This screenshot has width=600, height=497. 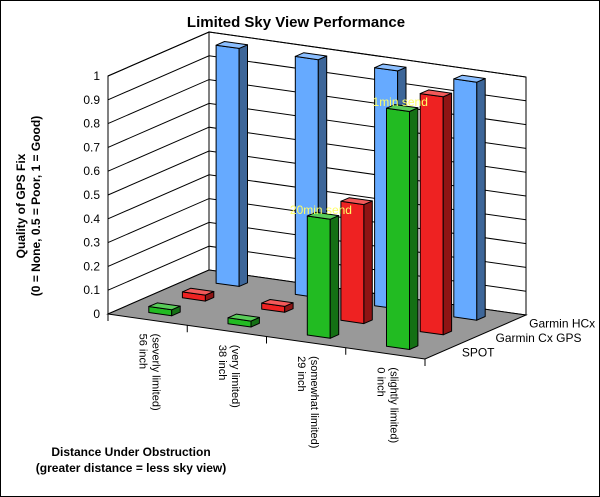 What do you see at coordinates (91, 124) in the screenshot?
I see `y-tick-label: 0.8` at bounding box center [91, 124].